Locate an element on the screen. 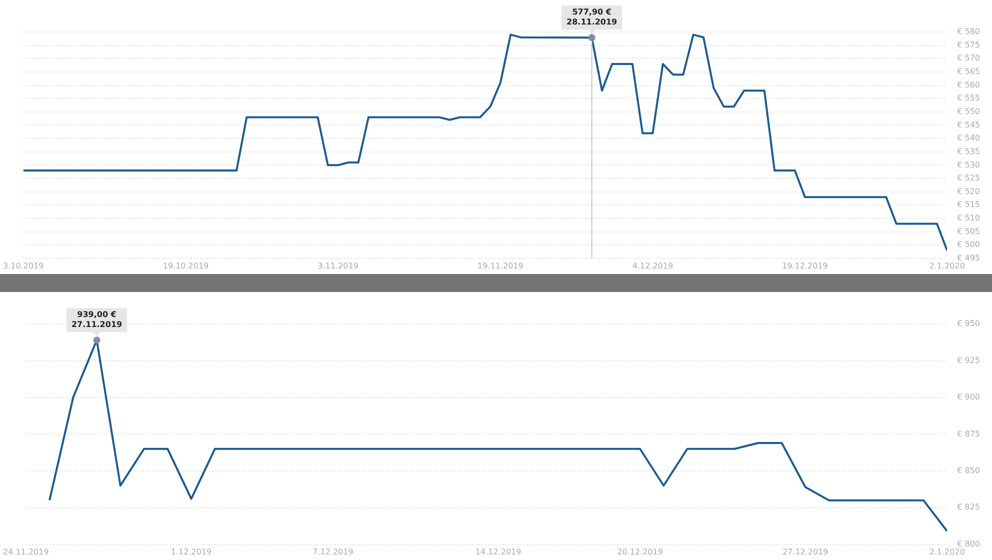 This screenshot has width=992, height=560. y-tick-label: € 515 is located at coordinates (968, 205).